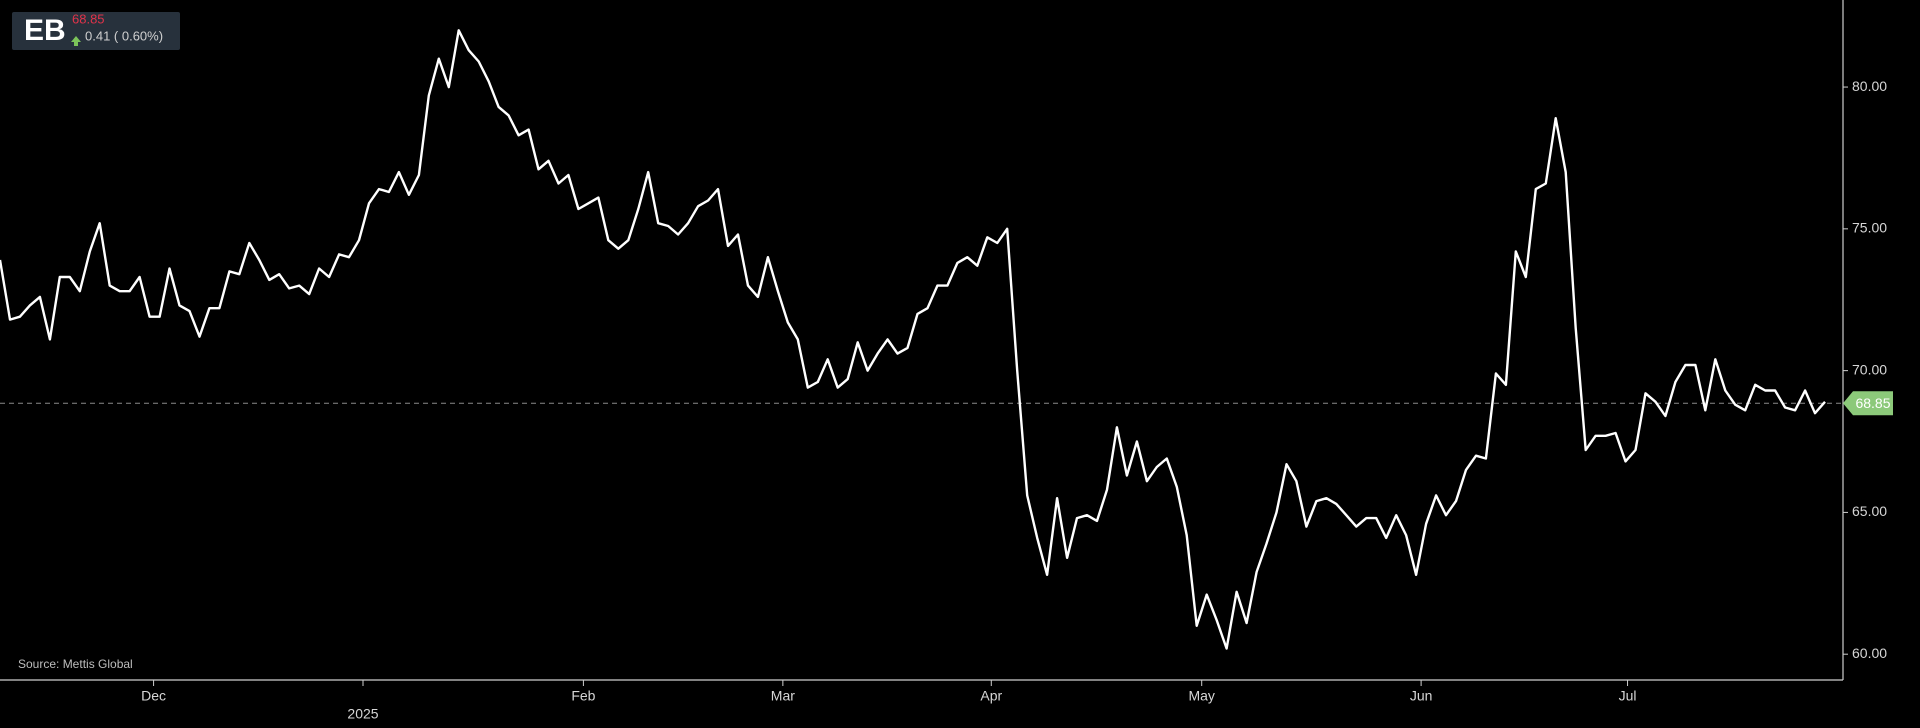 The image size is (1920, 728). I want to click on y-tick-label: 80.00, so click(1869, 86).